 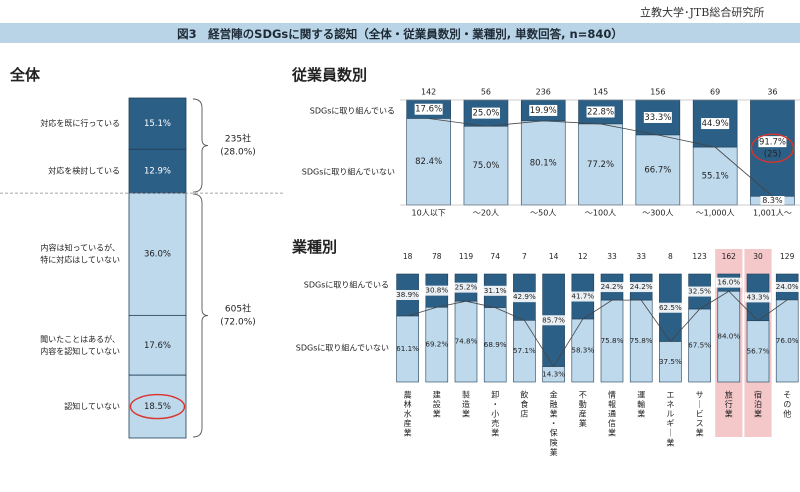 What do you see at coordinates (486, 213) in the screenshot?
I see `emp-category-label: ～20人` at bounding box center [486, 213].